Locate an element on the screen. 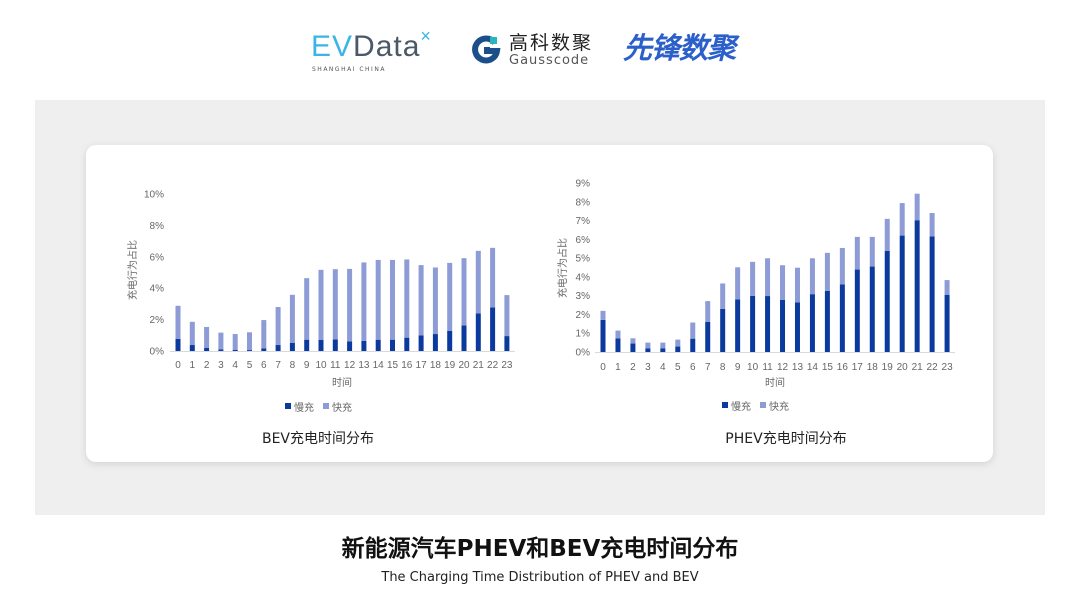 The image size is (1080, 608). x-tick-label: 1 is located at coordinates (618, 367).